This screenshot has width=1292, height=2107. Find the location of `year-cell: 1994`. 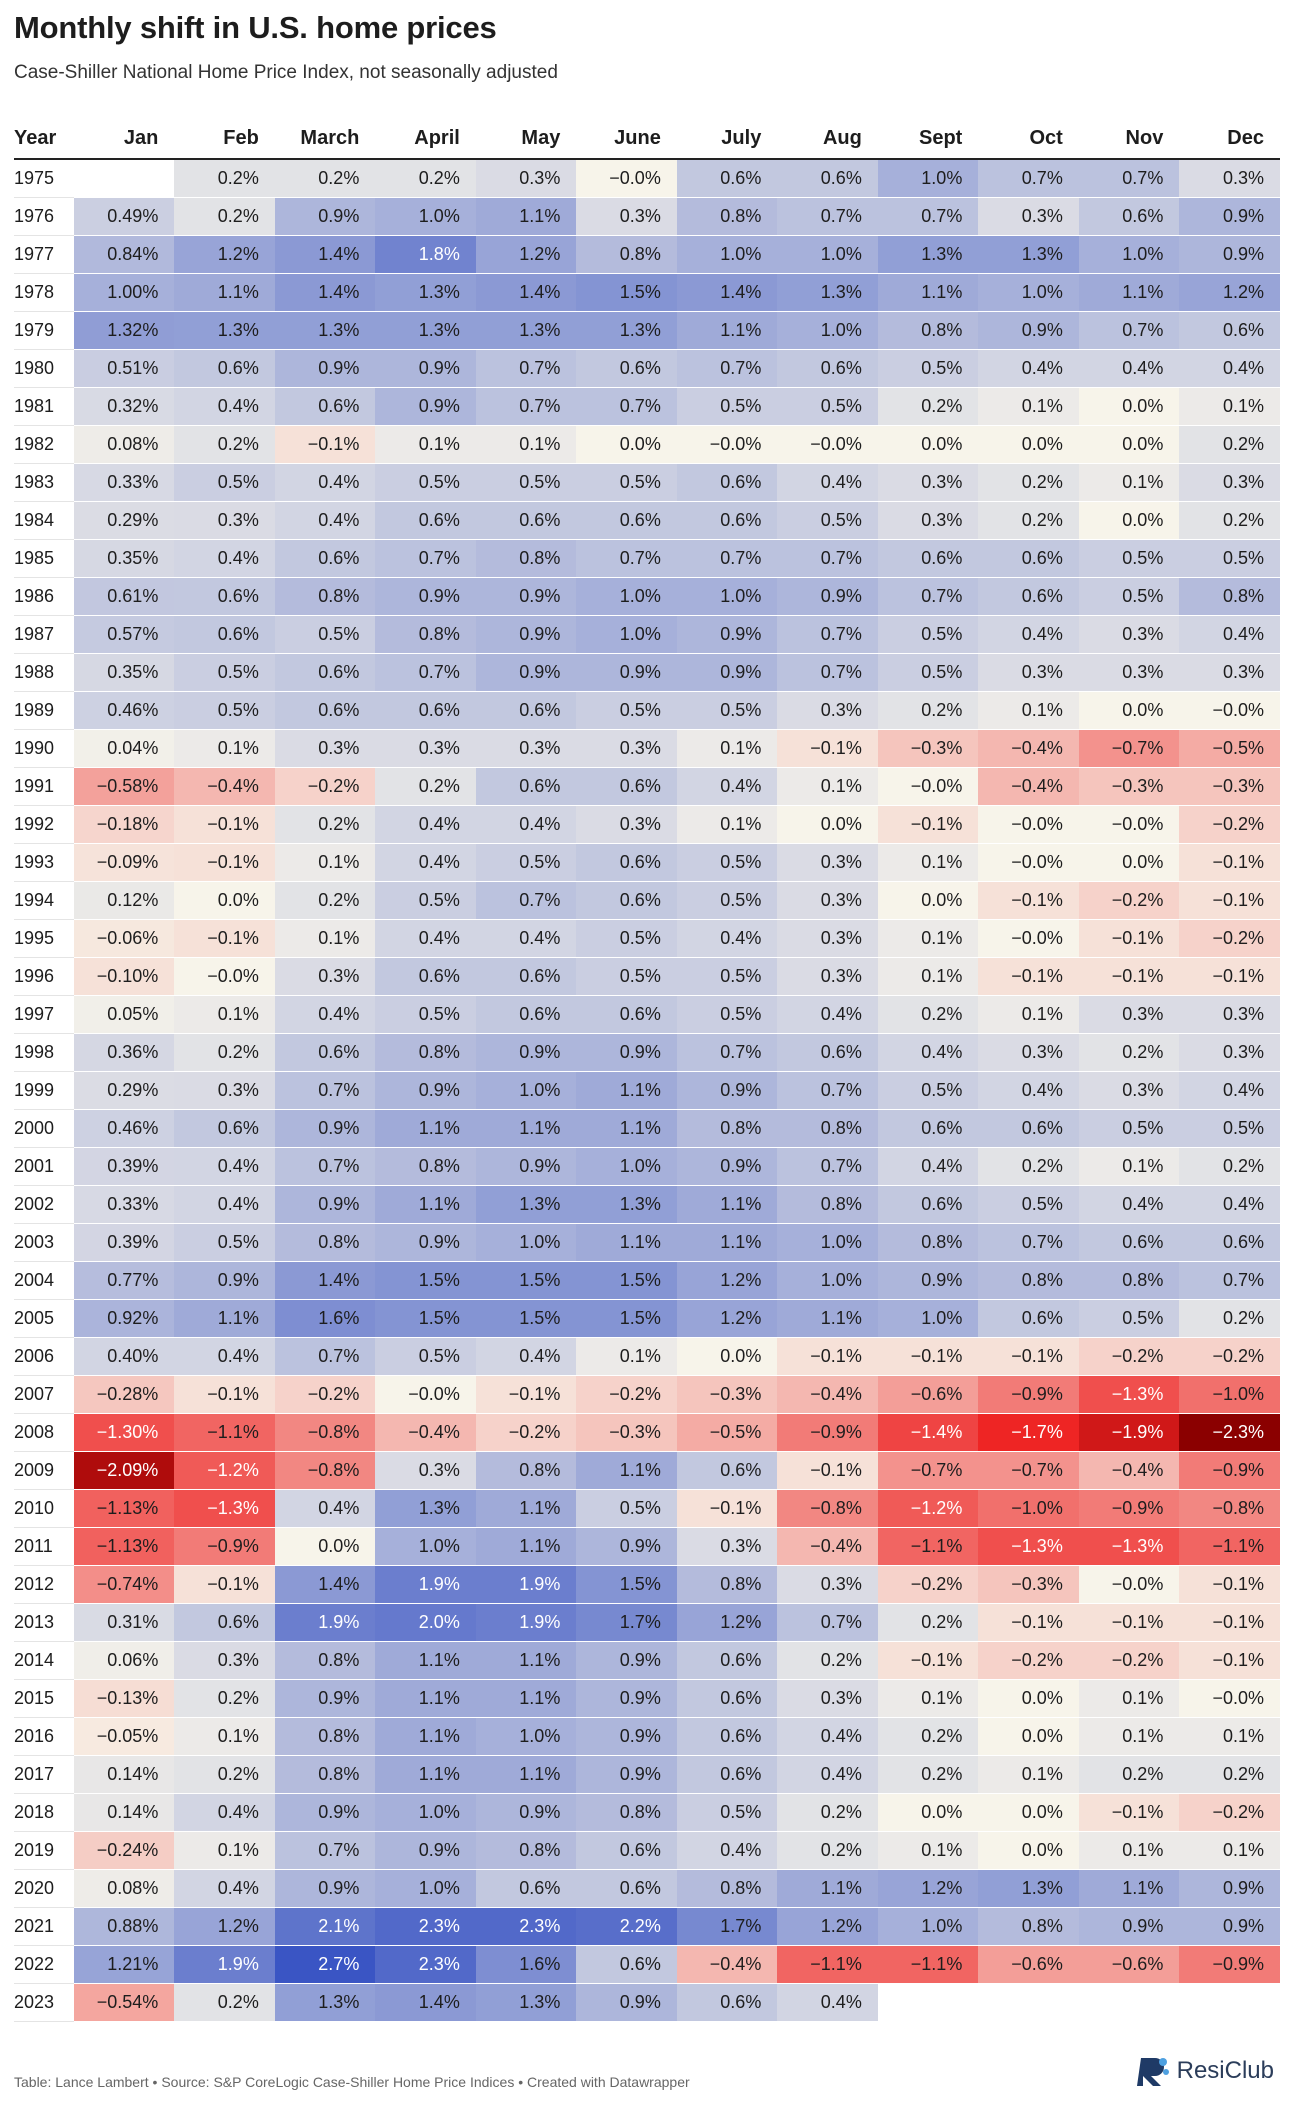

year-cell: 1994 is located at coordinates (44, 901).